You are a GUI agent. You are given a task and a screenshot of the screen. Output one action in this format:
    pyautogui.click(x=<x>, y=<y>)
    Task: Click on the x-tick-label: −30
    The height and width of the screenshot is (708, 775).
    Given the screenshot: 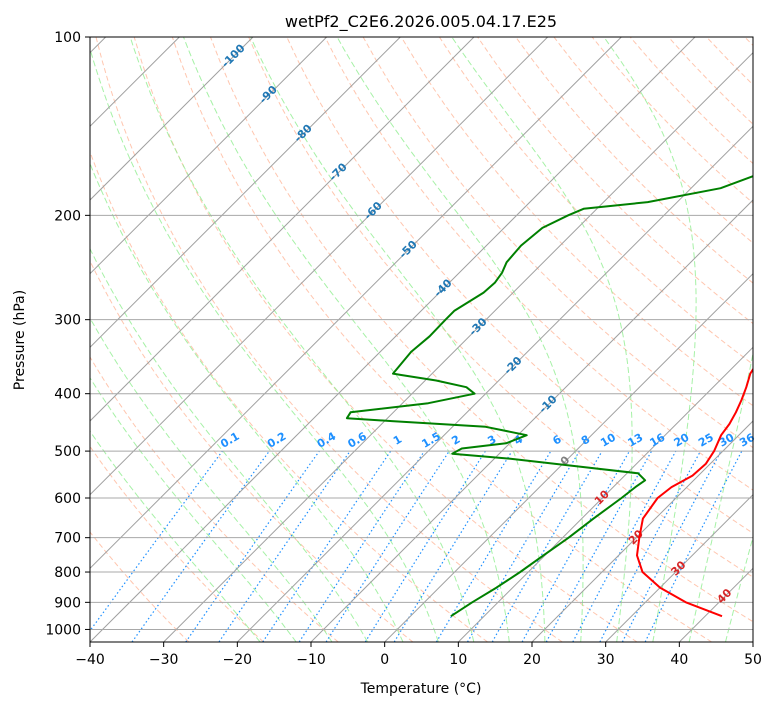 What is the action you would take?
    pyautogui.click(x=164, y=660)
    